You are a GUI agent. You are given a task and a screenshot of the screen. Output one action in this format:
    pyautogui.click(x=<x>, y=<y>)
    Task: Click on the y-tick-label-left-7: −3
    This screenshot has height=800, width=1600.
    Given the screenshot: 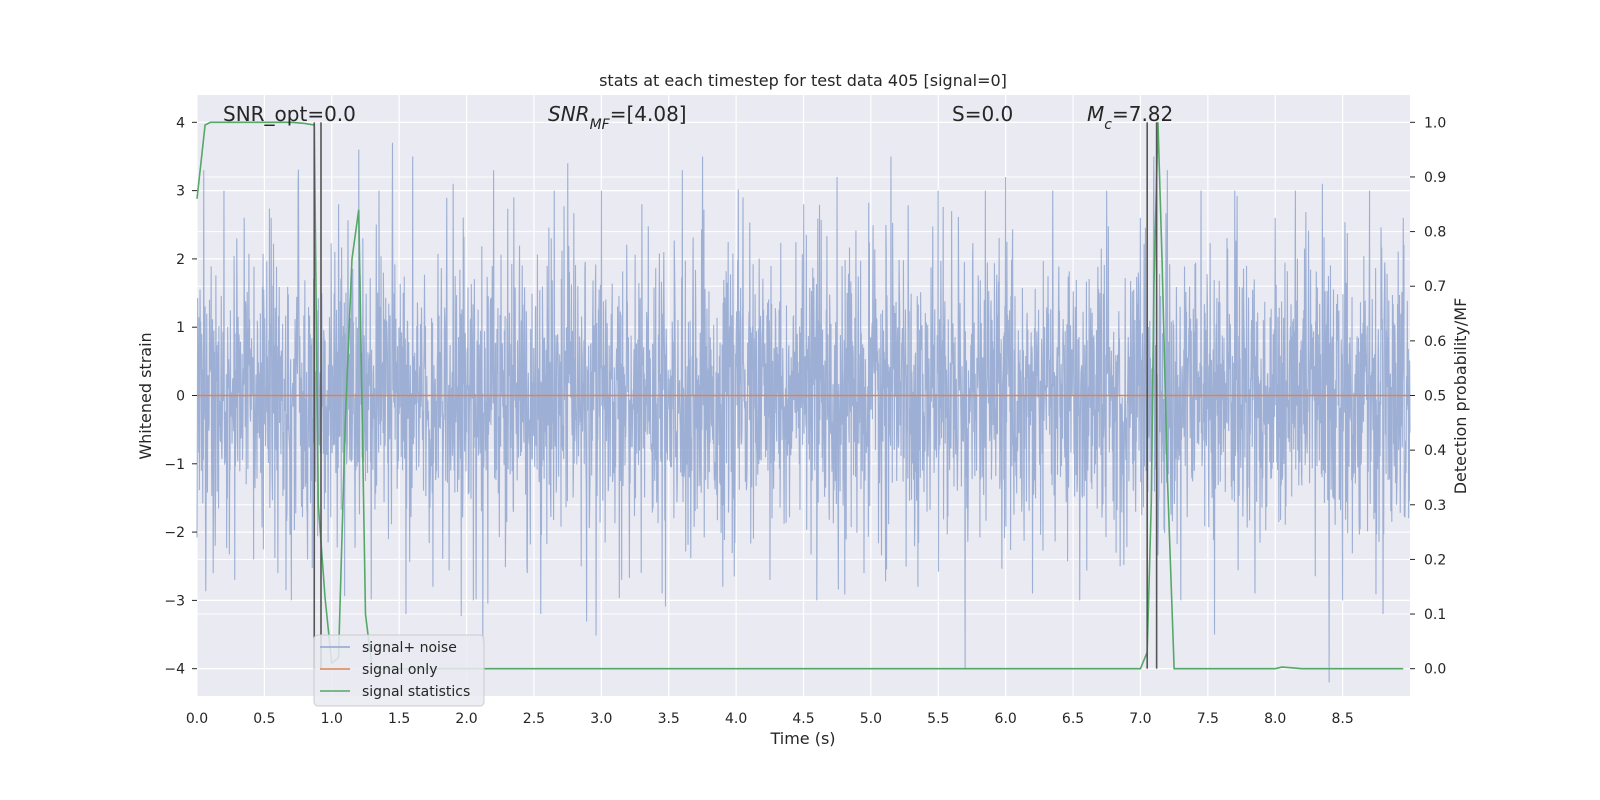 What is the action you would take?
    pyautogui.click(x=174, y=601)
    